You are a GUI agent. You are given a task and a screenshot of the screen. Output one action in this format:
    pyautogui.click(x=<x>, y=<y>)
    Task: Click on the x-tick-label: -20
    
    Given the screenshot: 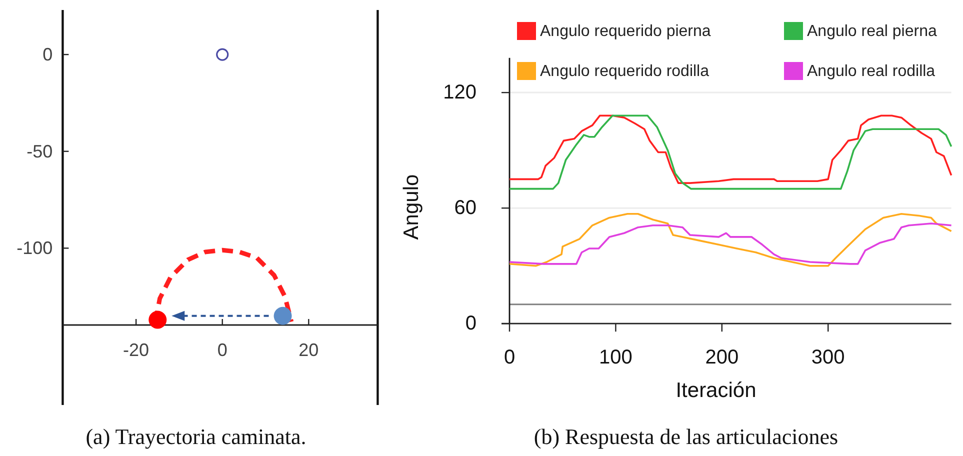 What is the action you would take?
    pyautogui.click(x=136, y=350)
    